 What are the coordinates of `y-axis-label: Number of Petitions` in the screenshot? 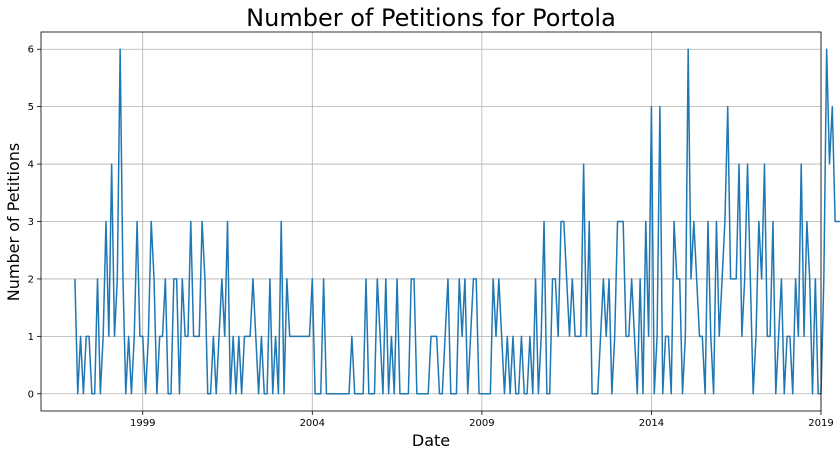 It's located at (13, 222).